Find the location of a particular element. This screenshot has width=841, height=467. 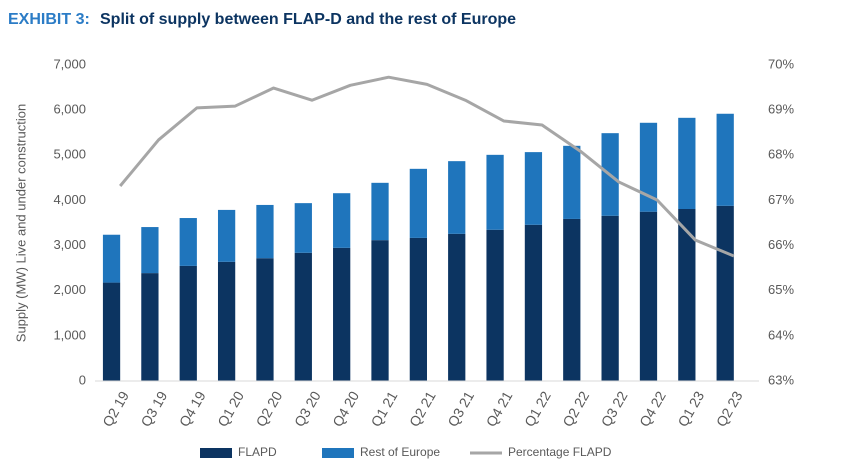

legend-label: FLAPD is located at coordinates (257, 452).